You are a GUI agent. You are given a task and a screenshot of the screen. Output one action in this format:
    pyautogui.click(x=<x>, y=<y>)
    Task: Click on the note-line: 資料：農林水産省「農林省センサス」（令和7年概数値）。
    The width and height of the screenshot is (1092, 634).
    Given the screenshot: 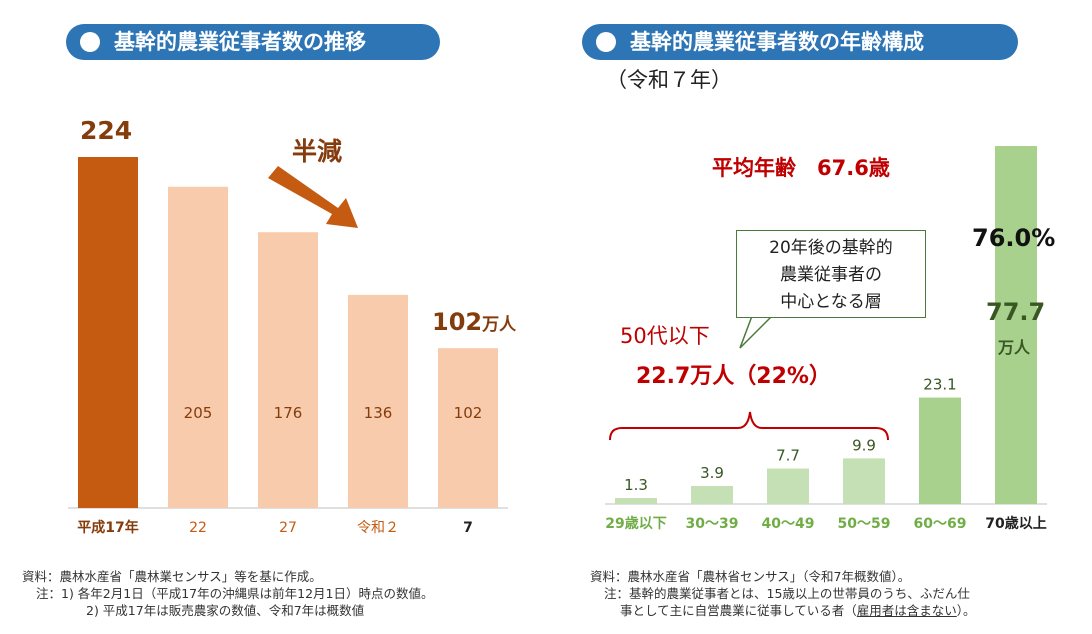 What is the action you would take?
    pyautogui.click(x=750, y=576)
    